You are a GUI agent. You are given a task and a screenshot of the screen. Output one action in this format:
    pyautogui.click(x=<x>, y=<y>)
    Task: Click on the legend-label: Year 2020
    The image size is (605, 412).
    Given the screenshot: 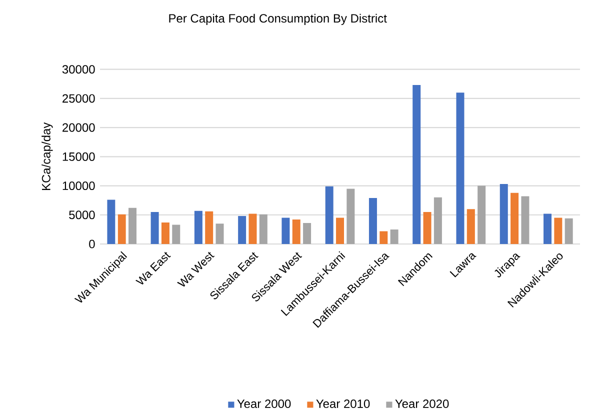 What is the action you would take?
    pyautogui.click(x=422, y=404)
    